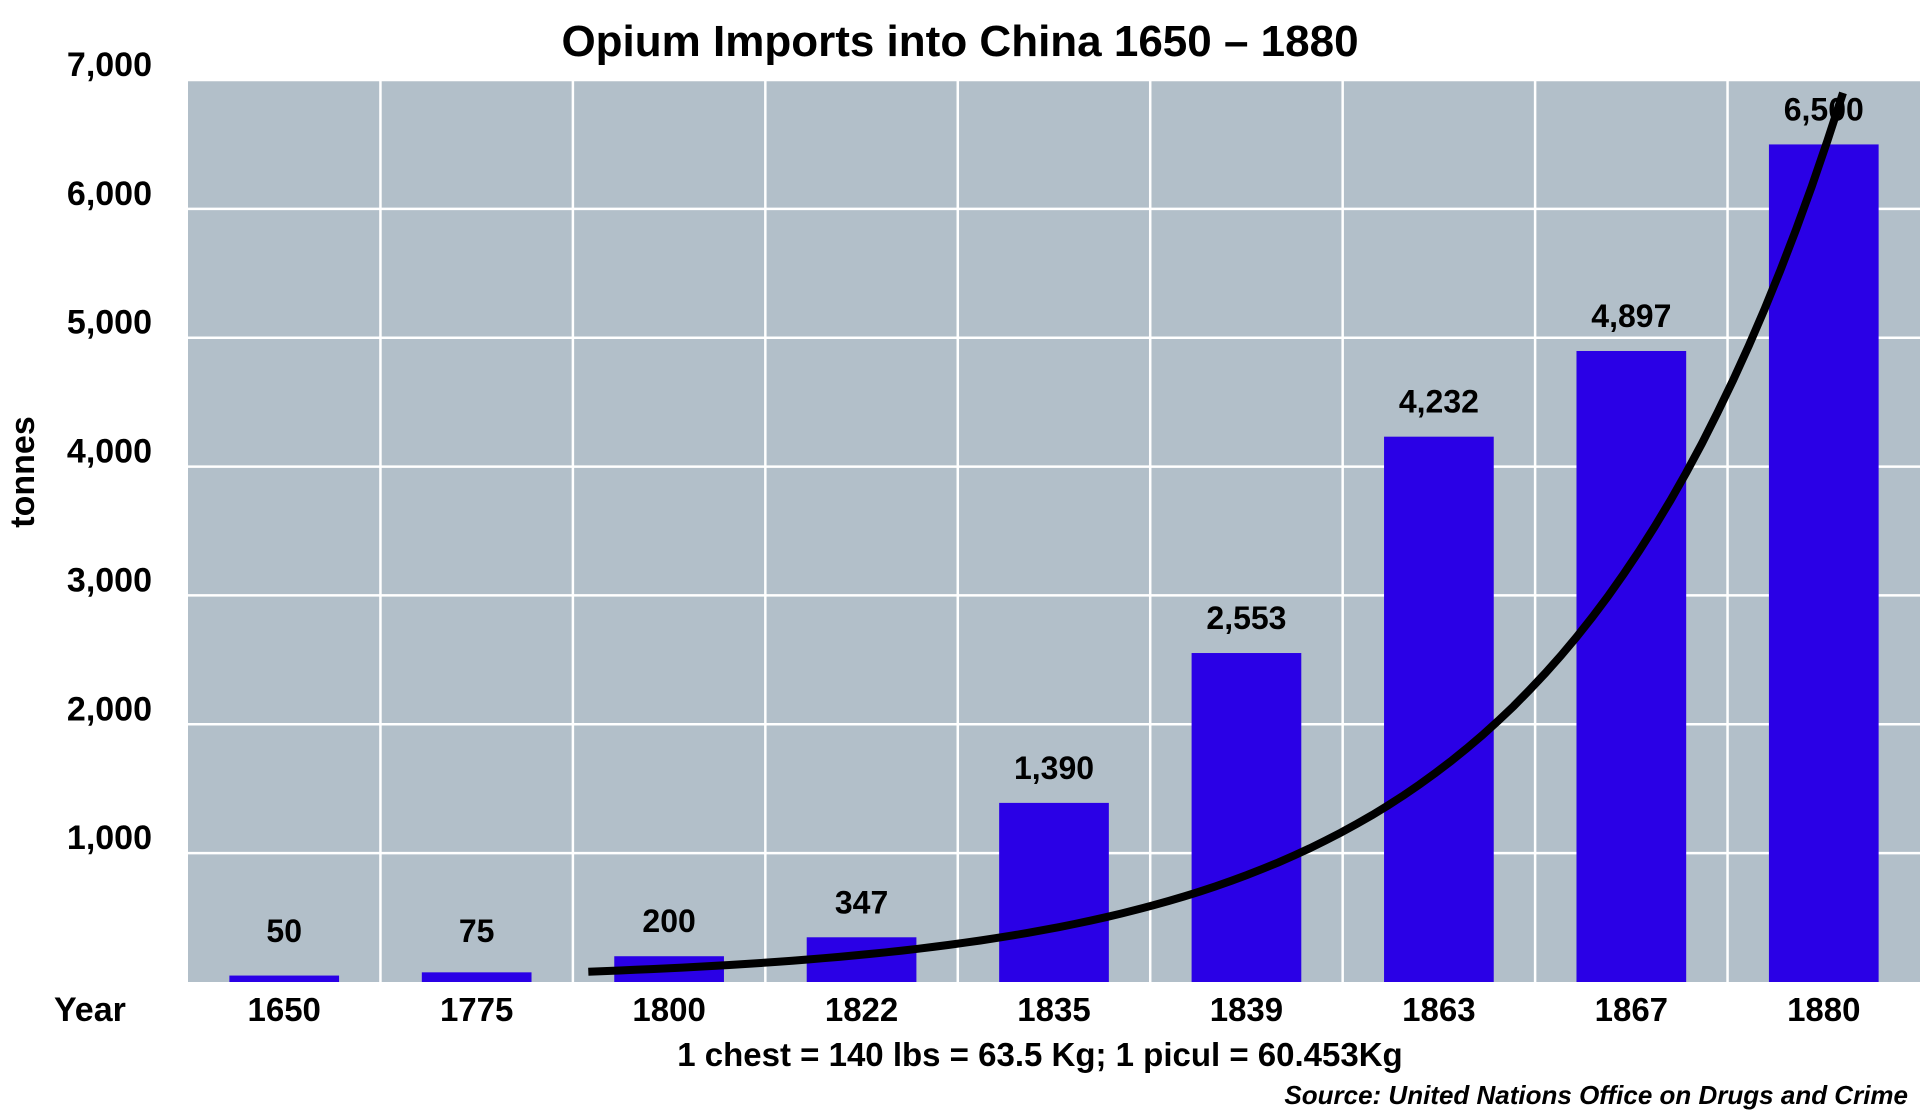  Describe the element at coordinates (109, 65) in the screenshot. I see `y-tick-label: 7,000` at that location.